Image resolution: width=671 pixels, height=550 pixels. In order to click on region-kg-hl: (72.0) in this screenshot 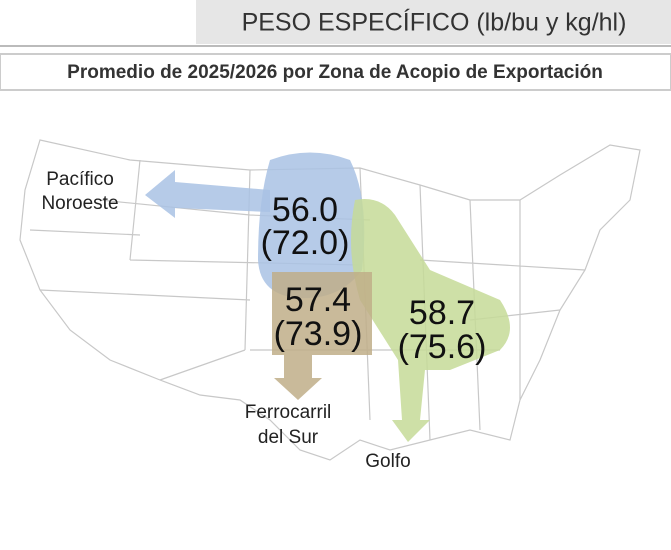, I will do `click(305, 243)`.